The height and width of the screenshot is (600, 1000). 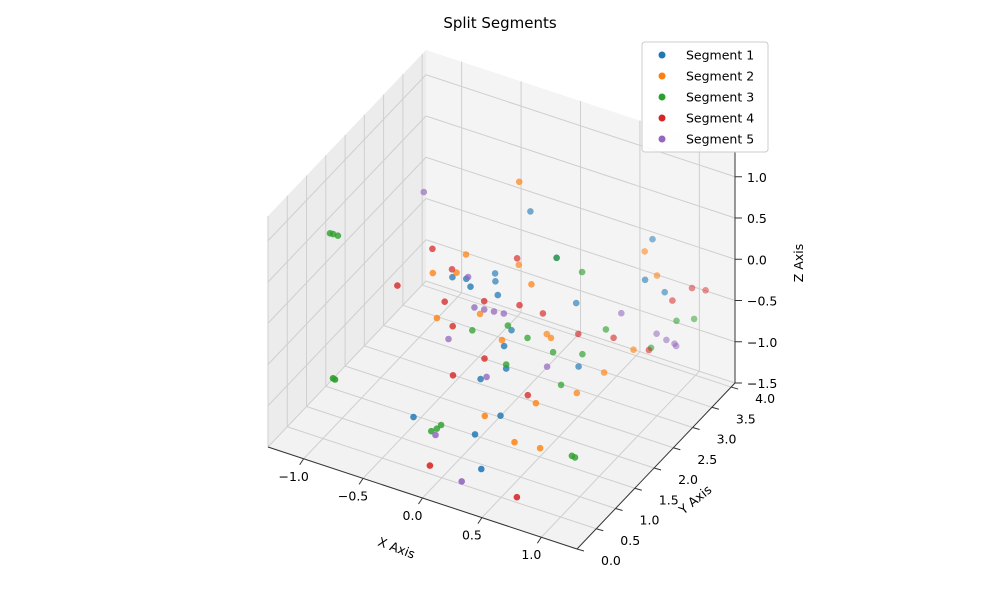 What do you see at coordinates (746, 418) in the screenshot?
I see `y-tick-label: 3.5` at bounding box center [746, 418].